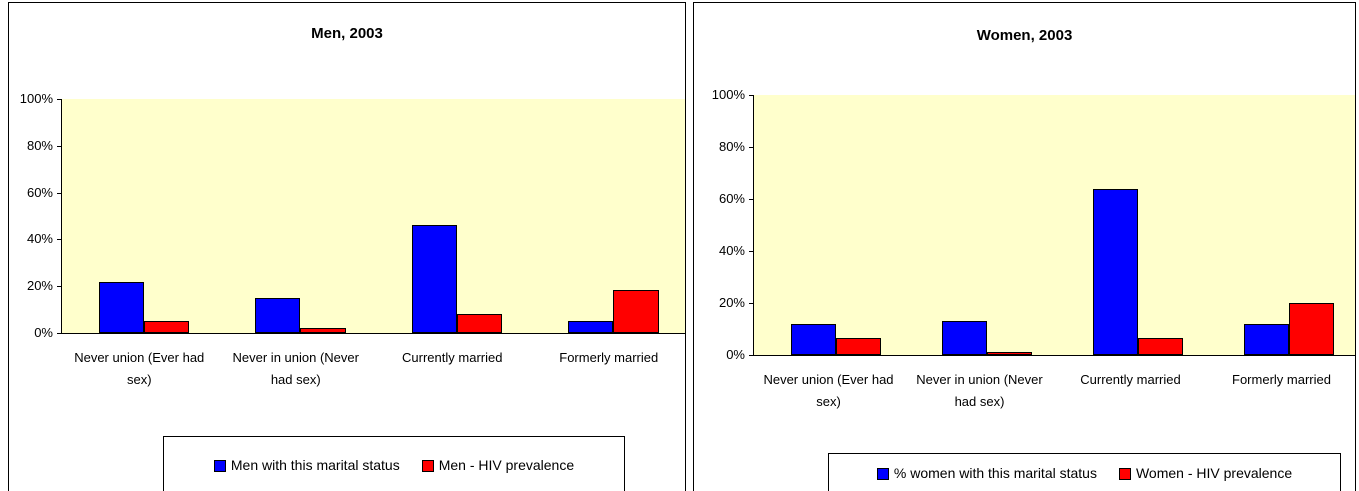  Describe the element at coordinates (1214, 473) in the screenshot. I see `legend-label: Women - HIV prevalence` at that location.